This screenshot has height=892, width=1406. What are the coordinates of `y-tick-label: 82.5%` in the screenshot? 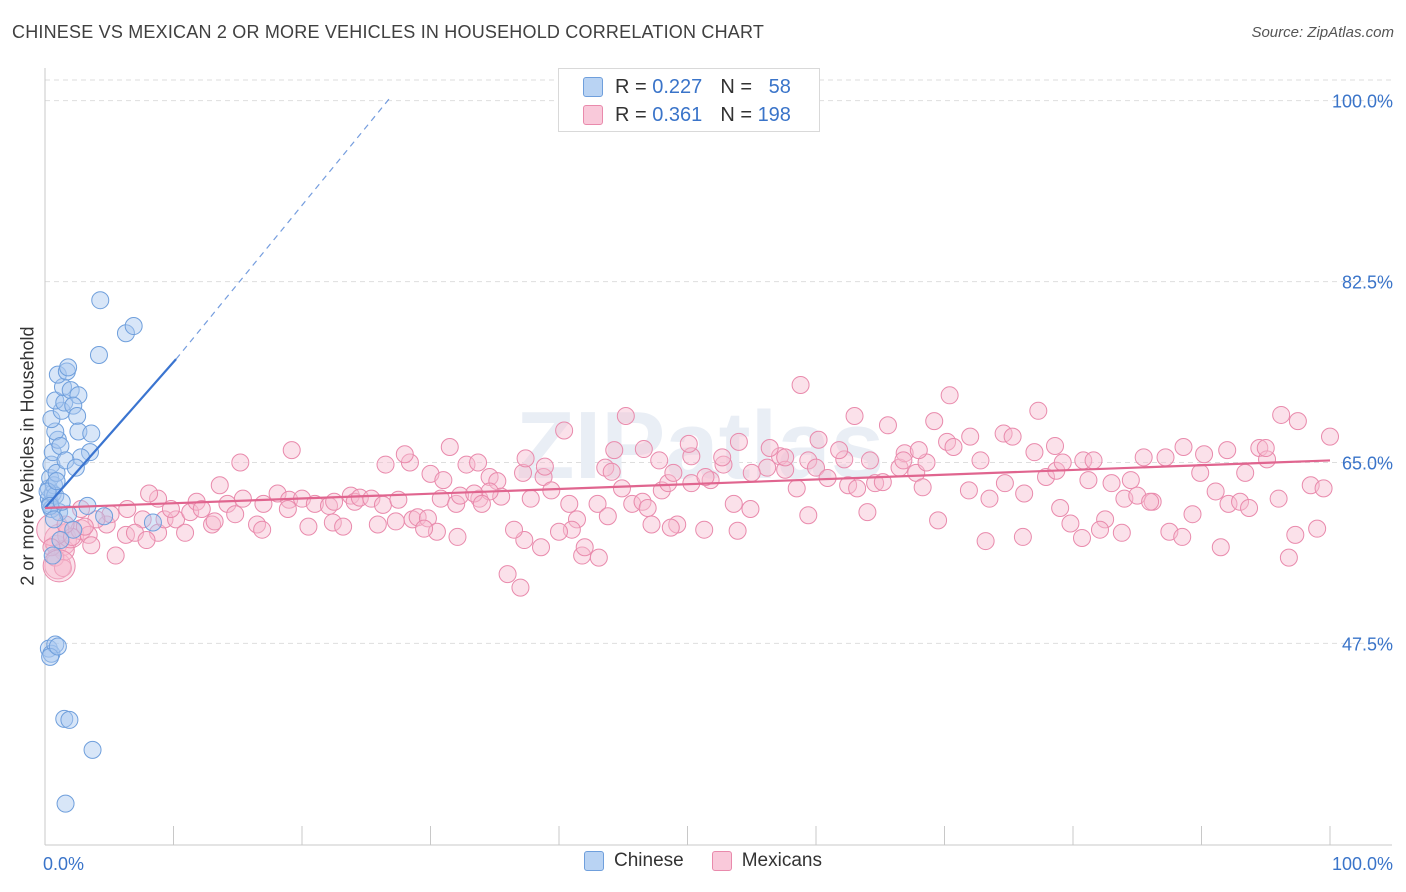 It's located at (1367, 283).